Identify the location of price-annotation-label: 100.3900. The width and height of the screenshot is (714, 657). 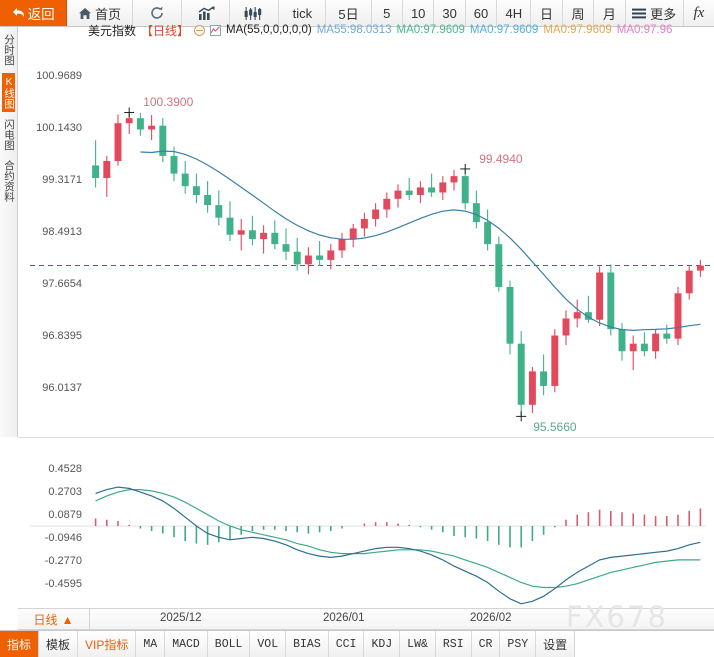
(168, 102).